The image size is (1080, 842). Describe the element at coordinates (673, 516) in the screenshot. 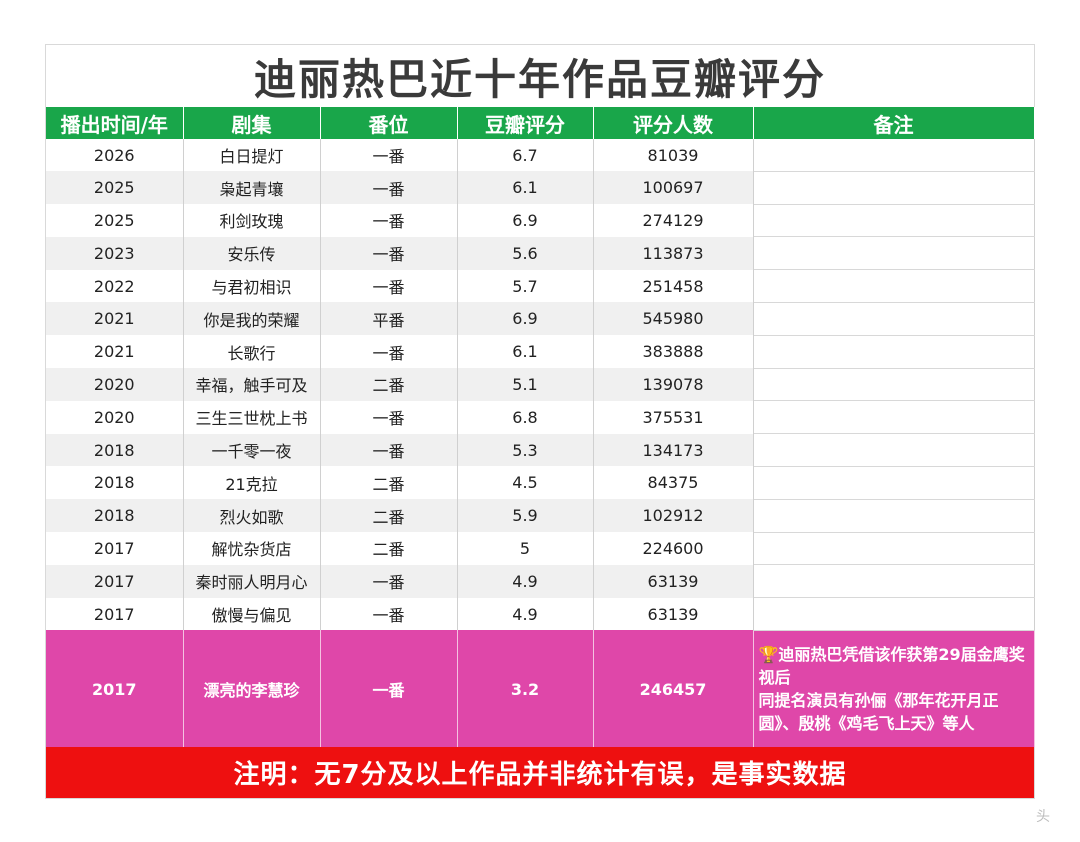

I see `cell-votes: 102912` at that location.